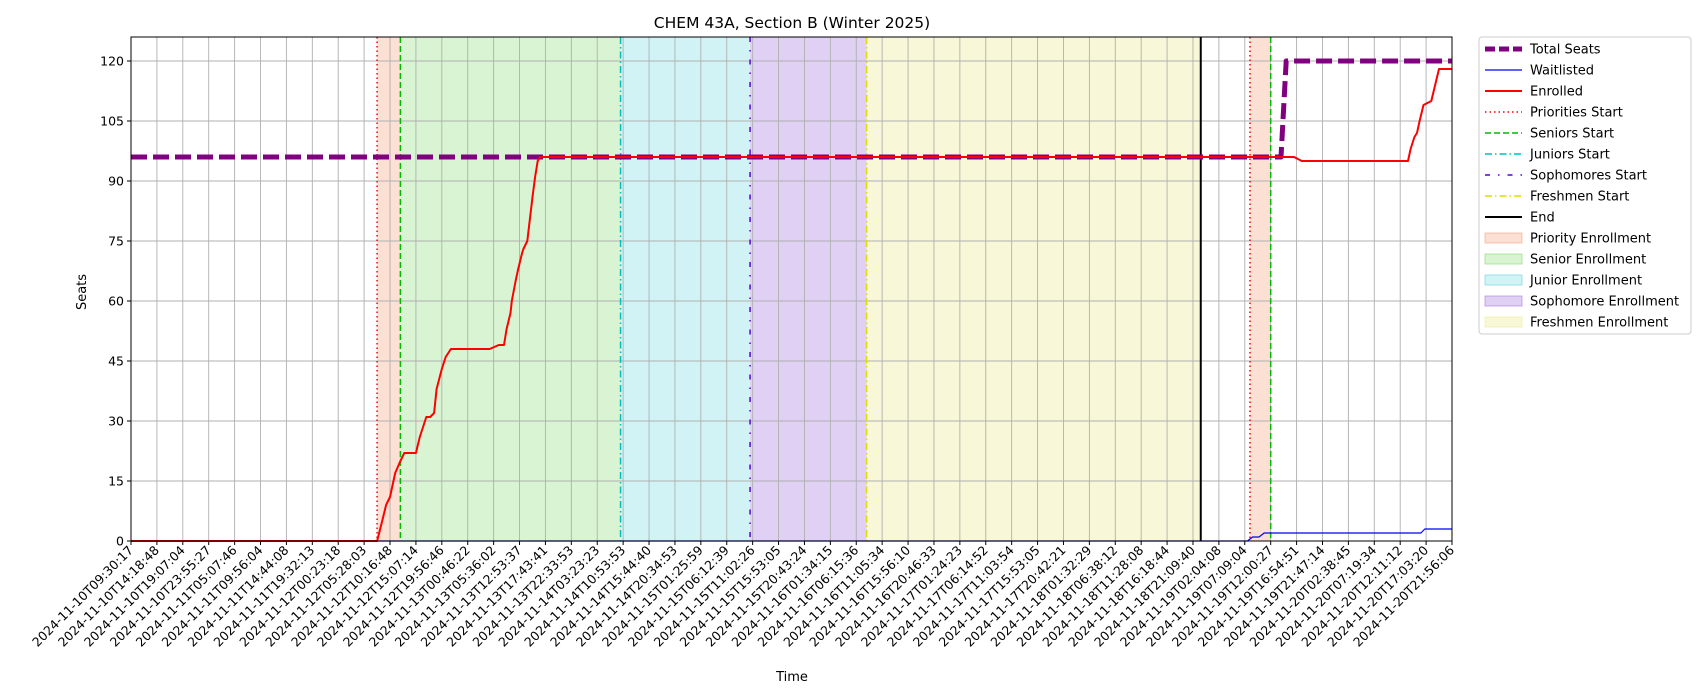  Describe the element at coordinates (116, 481) in the screenshot. I see `y-tick-label: 15` at that location.